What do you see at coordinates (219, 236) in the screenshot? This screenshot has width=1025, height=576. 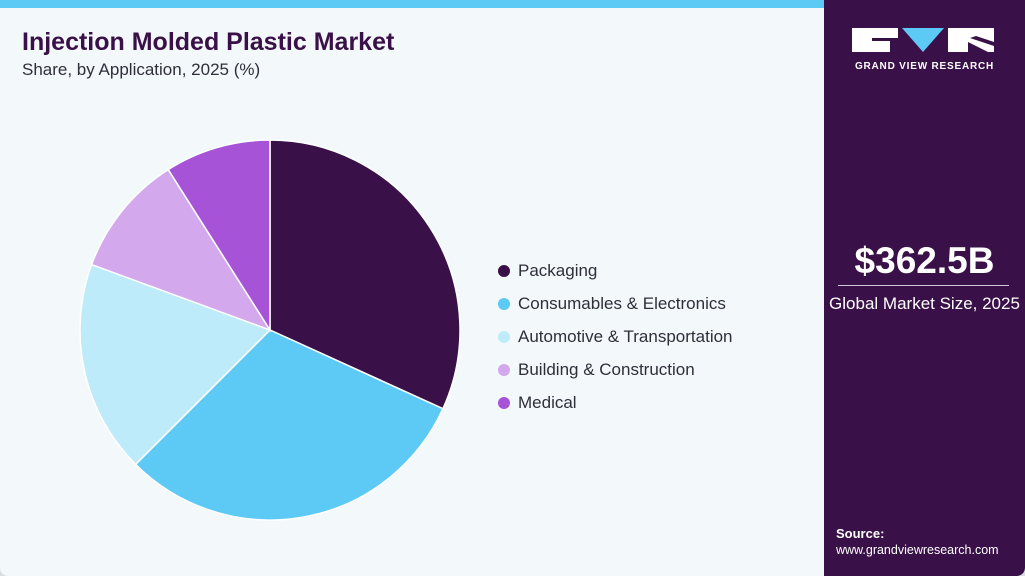 I see `pie-slice-medical` at bounding box center [219, 236].